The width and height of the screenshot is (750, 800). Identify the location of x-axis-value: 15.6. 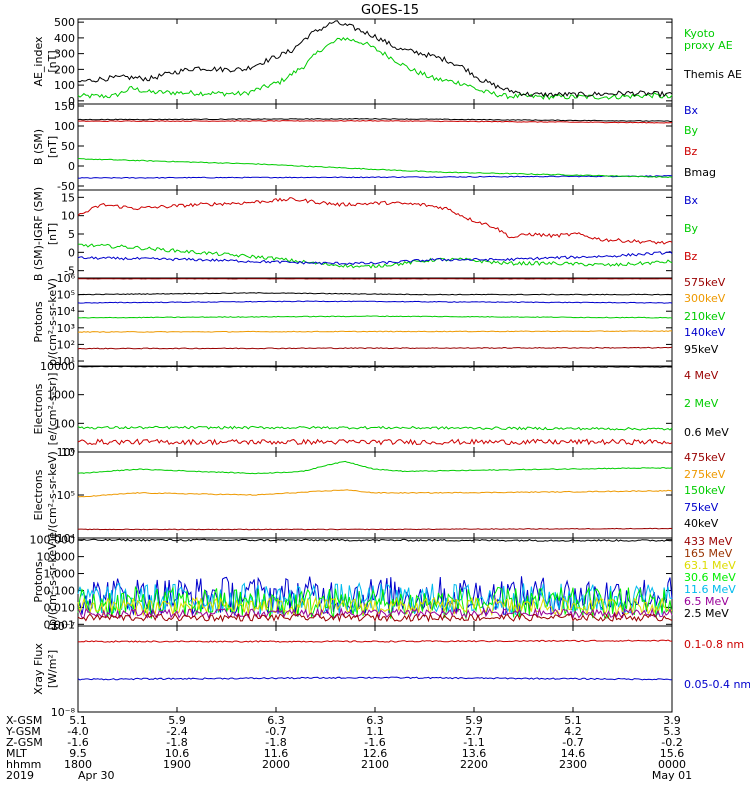
(672, 753).